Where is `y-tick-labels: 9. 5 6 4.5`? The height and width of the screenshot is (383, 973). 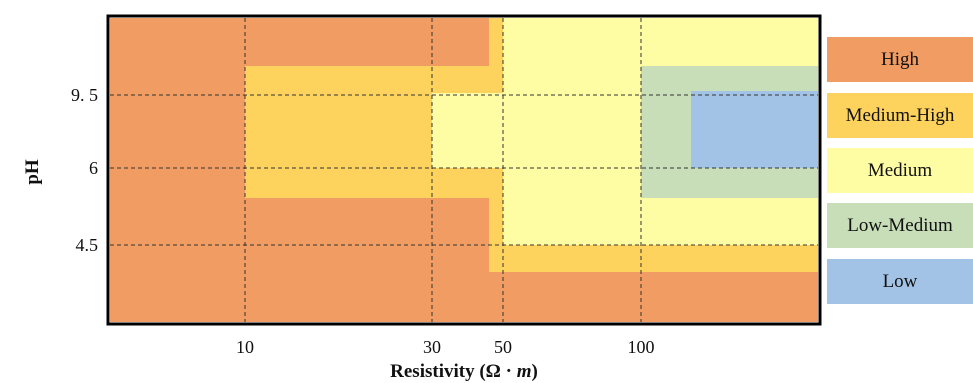 y-tick-labels: 9. 5 6 4.5 is located at coordinates (84, 170).